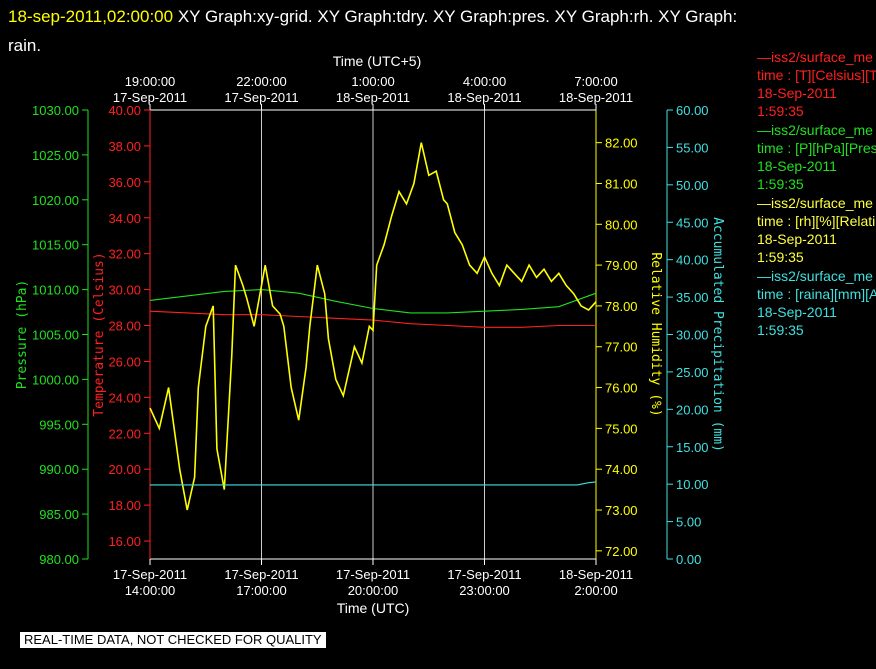 Image resolution: width=876 pixels, height=669 pixels. I want to click on rh-tick-label: 77.00, so click(621, 347).